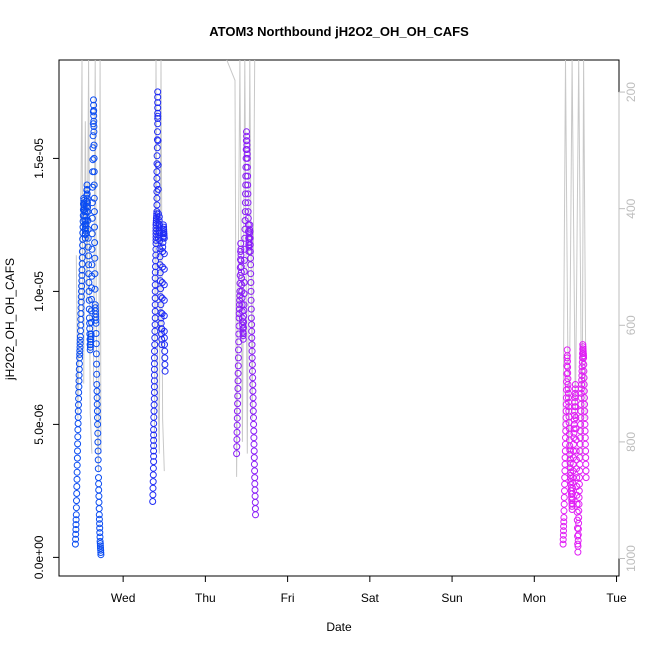 The image size is (650, 650). What do you see at coordinates (39, 291) in the screenshot?
I see `y-tick-label: 1.0e-05` at bounding box center [39, 291].